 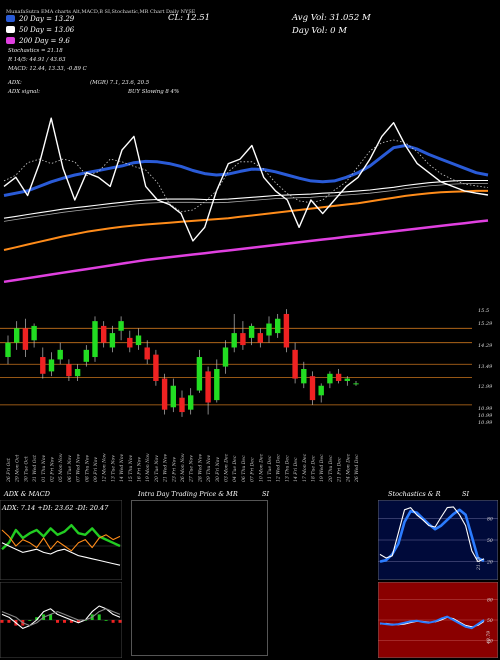 I want to click on date-label: 10 Mon Dec, so click(x=261, y=467).